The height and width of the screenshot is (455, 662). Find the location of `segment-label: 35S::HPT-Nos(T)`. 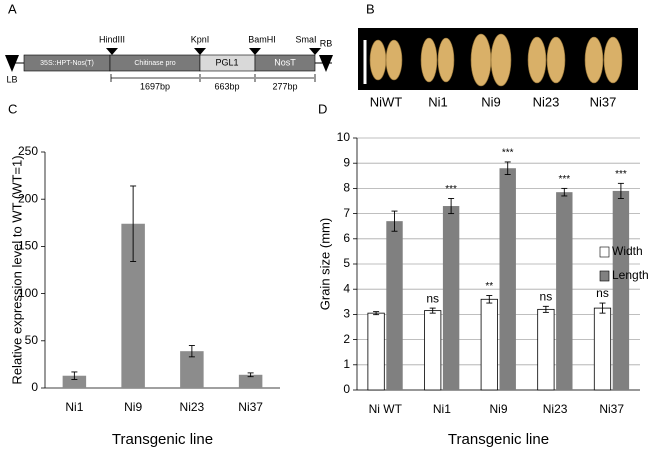

segment-label: 35S::HPT-Nos(T) is located at coordinates (67, 63).